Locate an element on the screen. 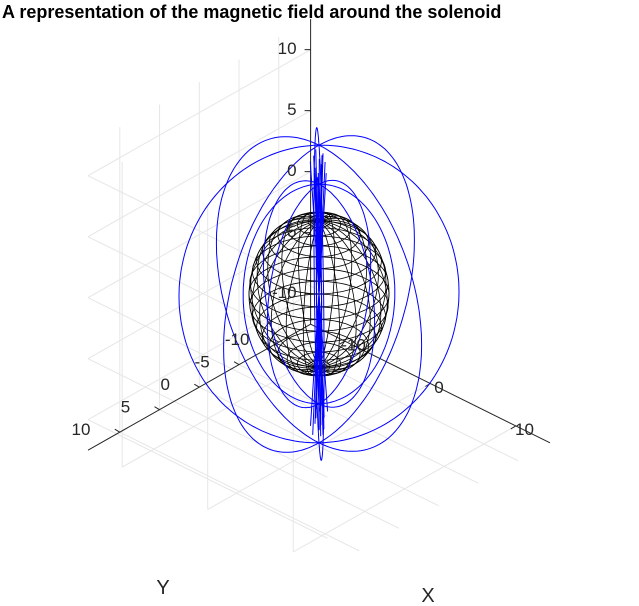 This screenshot has width=639, height=606. y-tick-label: -5 is located at coordinates (202, 361).